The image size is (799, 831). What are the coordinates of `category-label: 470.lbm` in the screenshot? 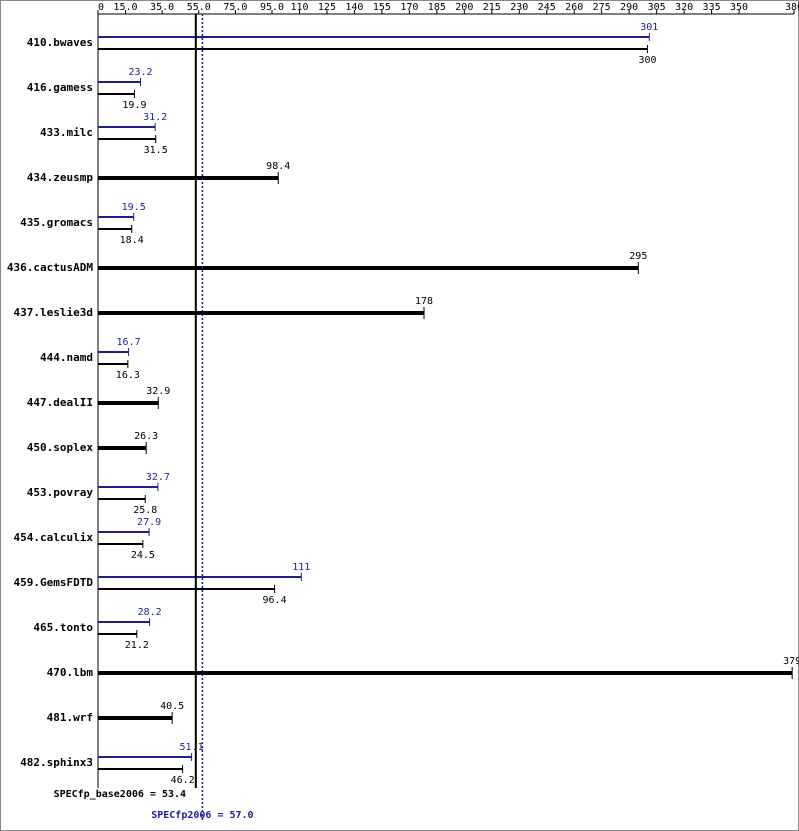 It's located at (70, 672).